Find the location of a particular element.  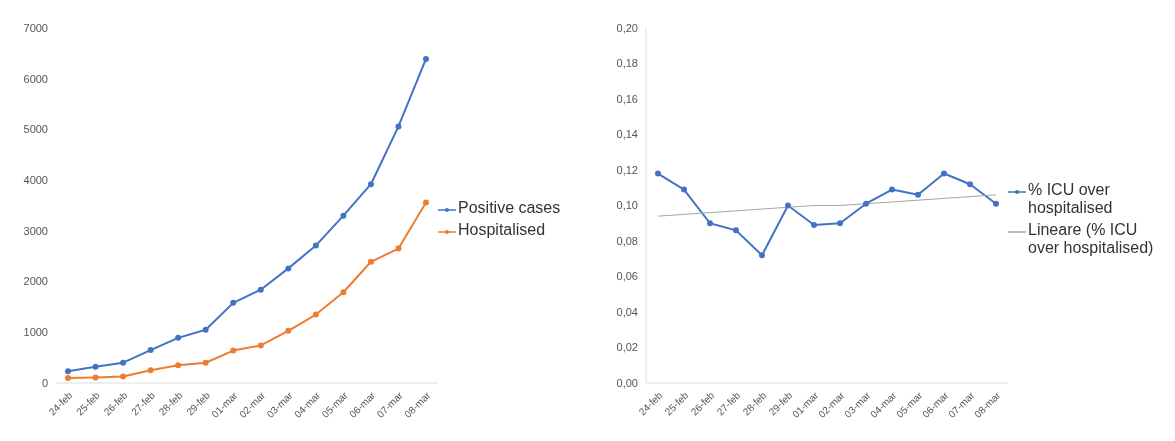

y-tick-label: 0,12 is located at coordinates (627, 169).